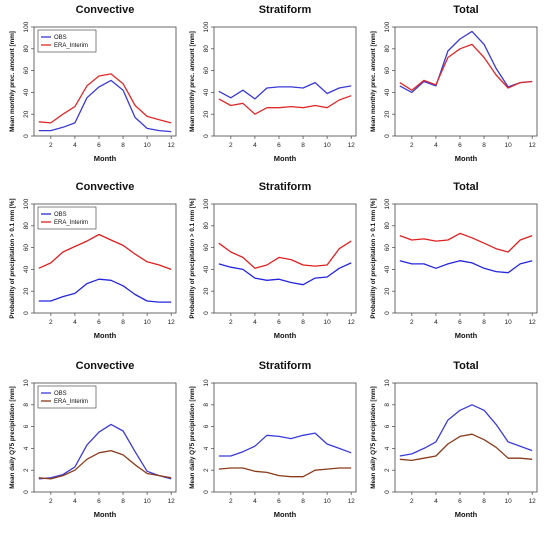  Describe the element at coordinates (71, 223) in the screenshot. I see `legend-label: ERA_Interim` at that location.